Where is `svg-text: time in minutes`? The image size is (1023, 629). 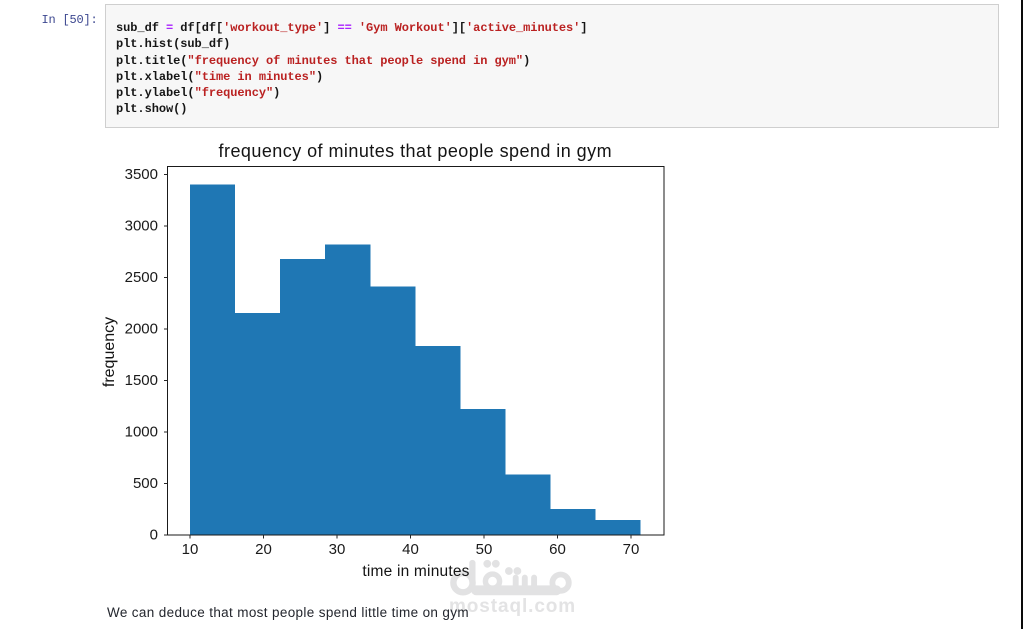 svg-text: time in minutes is located at coordinates (415, 571).